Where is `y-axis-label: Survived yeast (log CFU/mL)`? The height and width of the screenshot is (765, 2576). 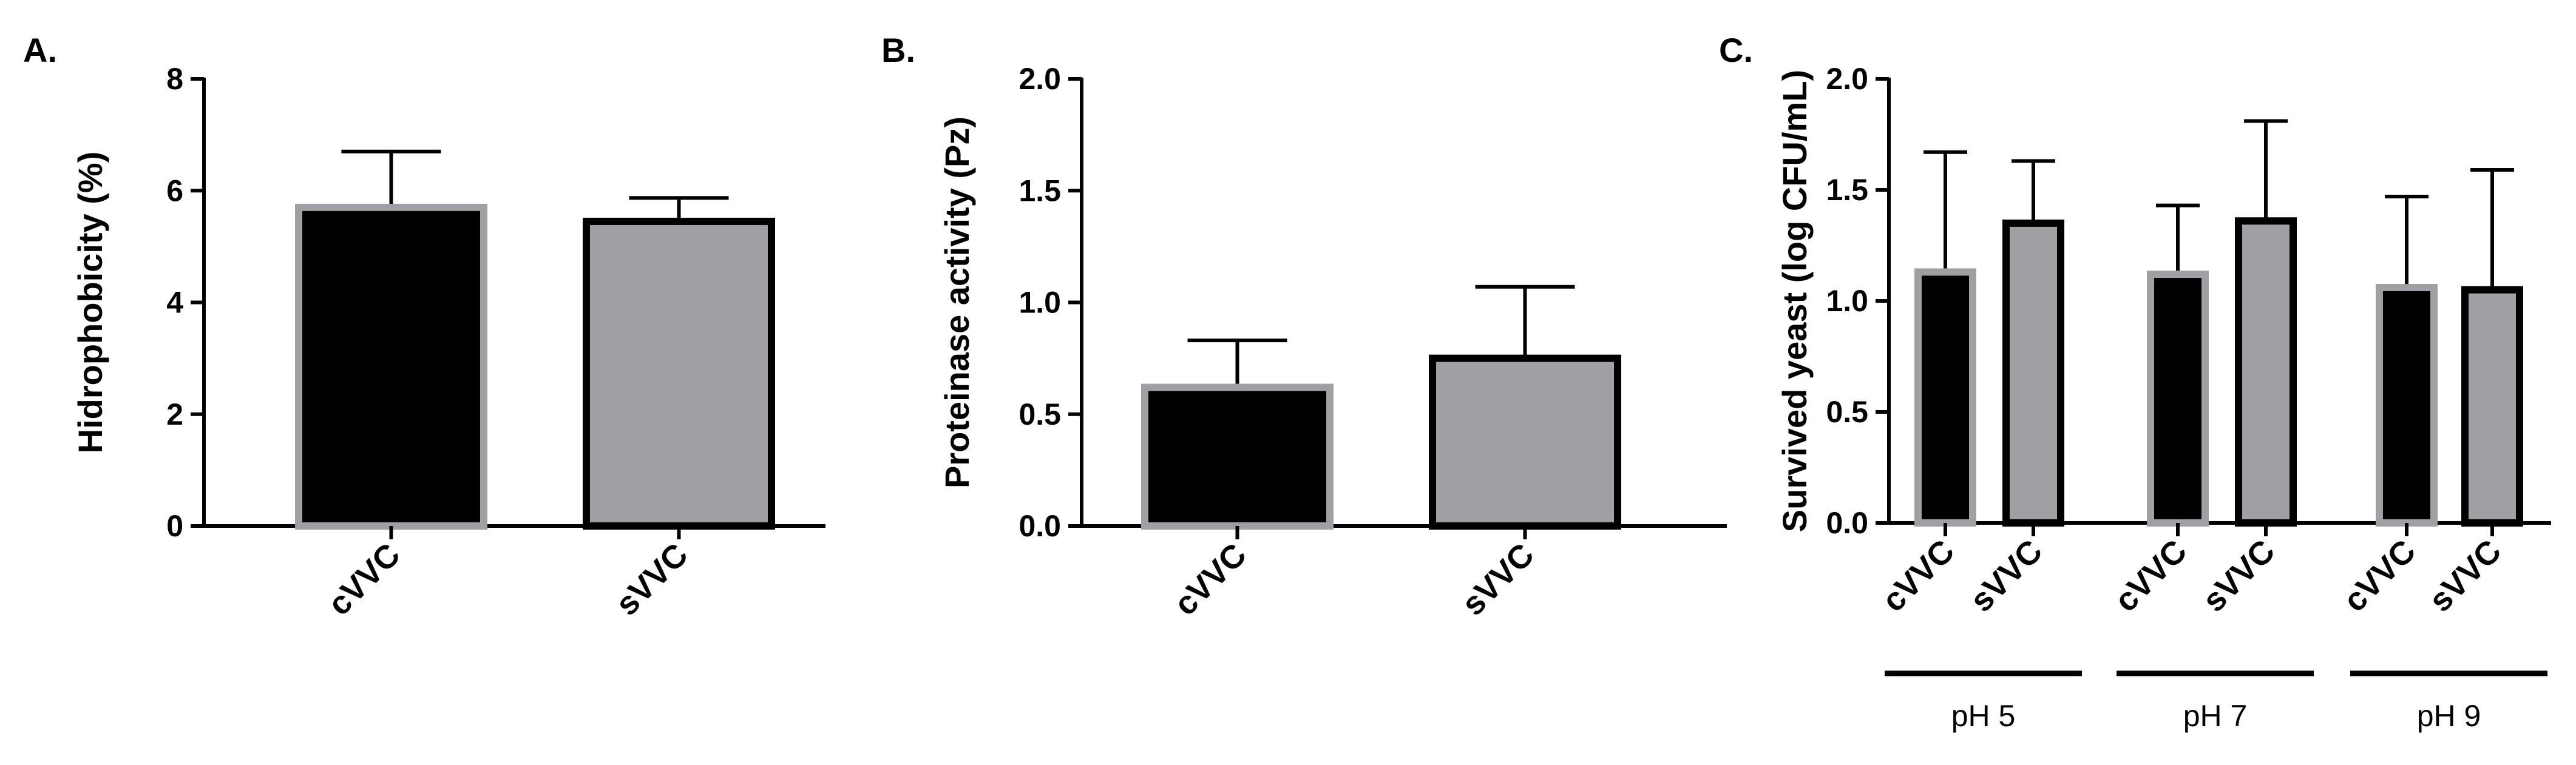
y-axis-label: Survived yeast (log CFU/mL) is located at coordinates (1795, 301).